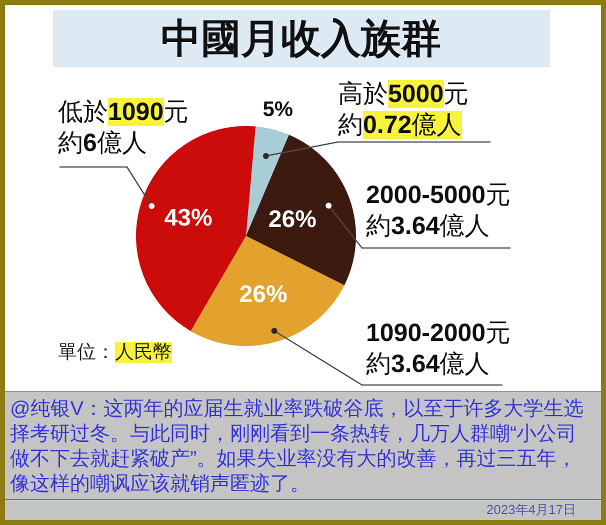  What do you see at coordinates (301, 39) in the screenshot?
I see `chart-title: 中國月收入族群` at bounding box center [301, 39].